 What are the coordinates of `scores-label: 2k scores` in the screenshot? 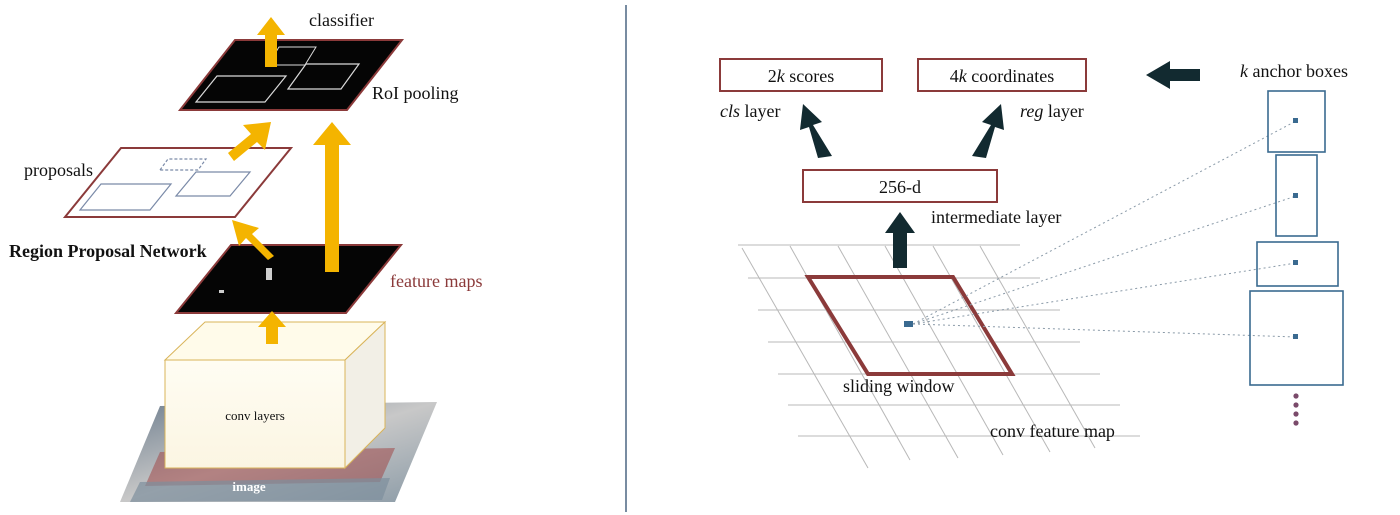 It's located at (801, 76).